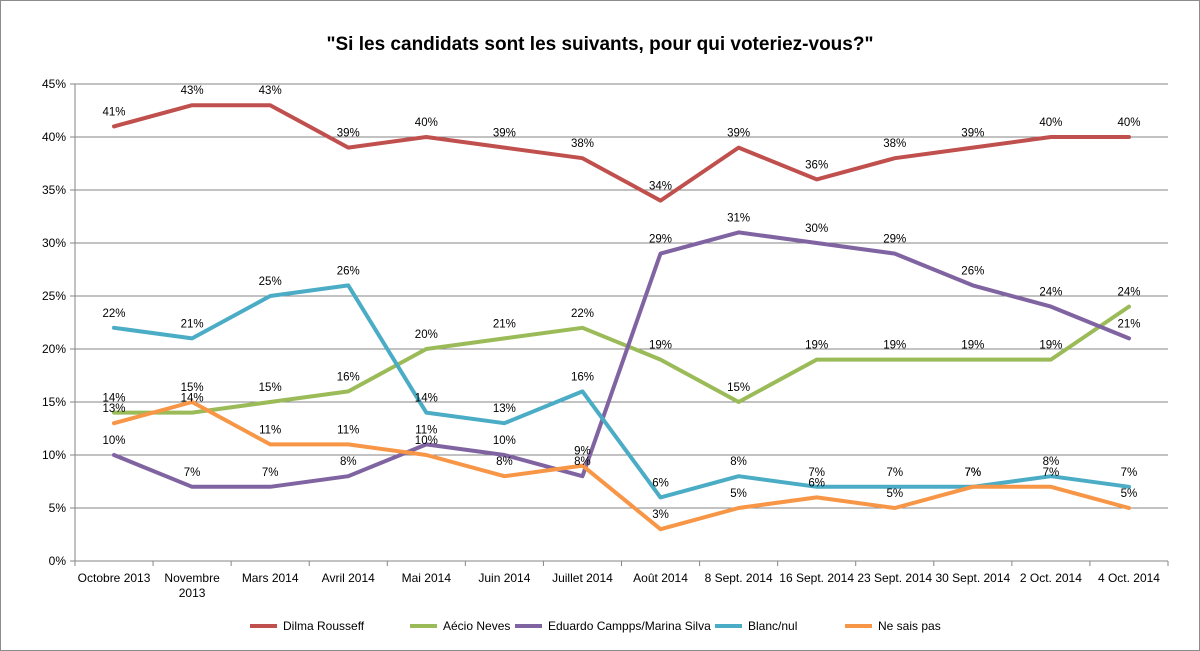  What do you see at coordinates (426, 335) in the screenshot?
I see `data-label: 20%` at bounding box center [426, 335].